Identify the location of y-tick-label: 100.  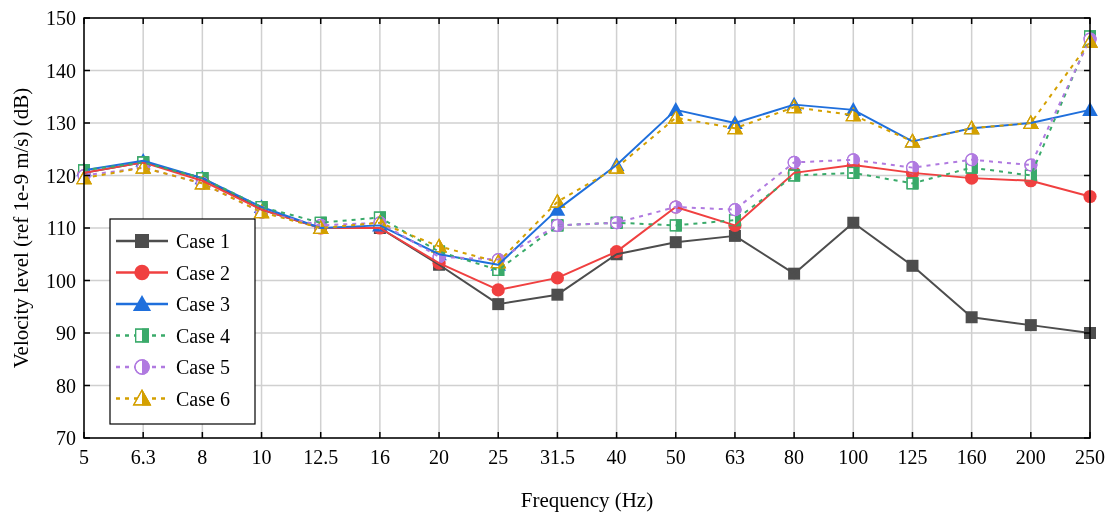
(61, 280).